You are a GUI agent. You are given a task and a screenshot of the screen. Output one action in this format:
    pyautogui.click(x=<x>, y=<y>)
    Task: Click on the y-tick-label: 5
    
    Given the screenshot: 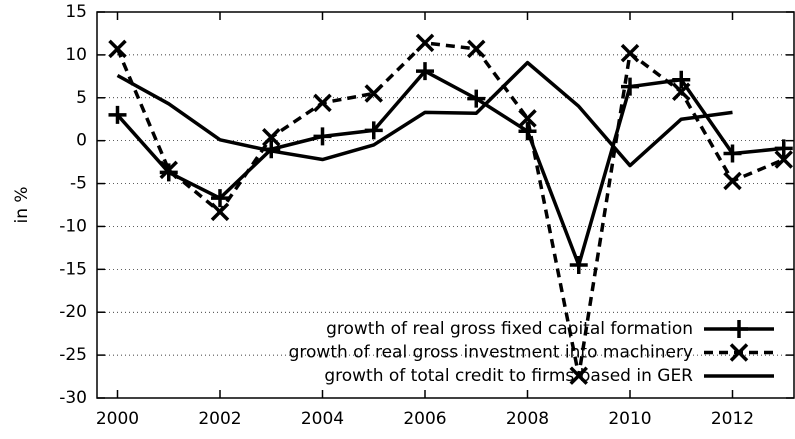 What is the action you would take?
    pyautogui.click(x=81, y=98)
    